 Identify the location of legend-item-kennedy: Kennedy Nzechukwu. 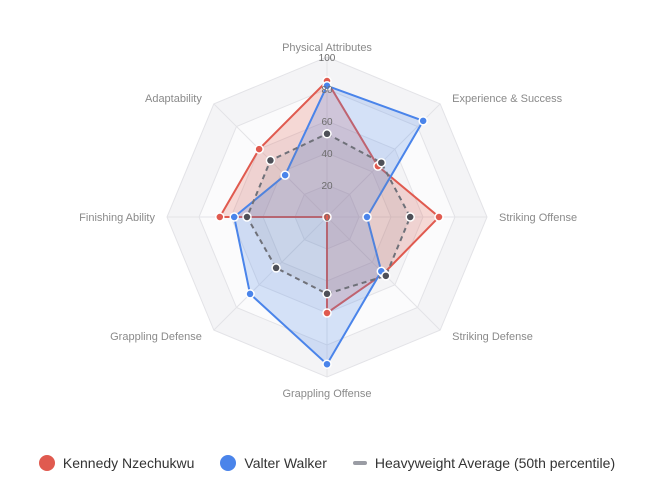
(116, 463).